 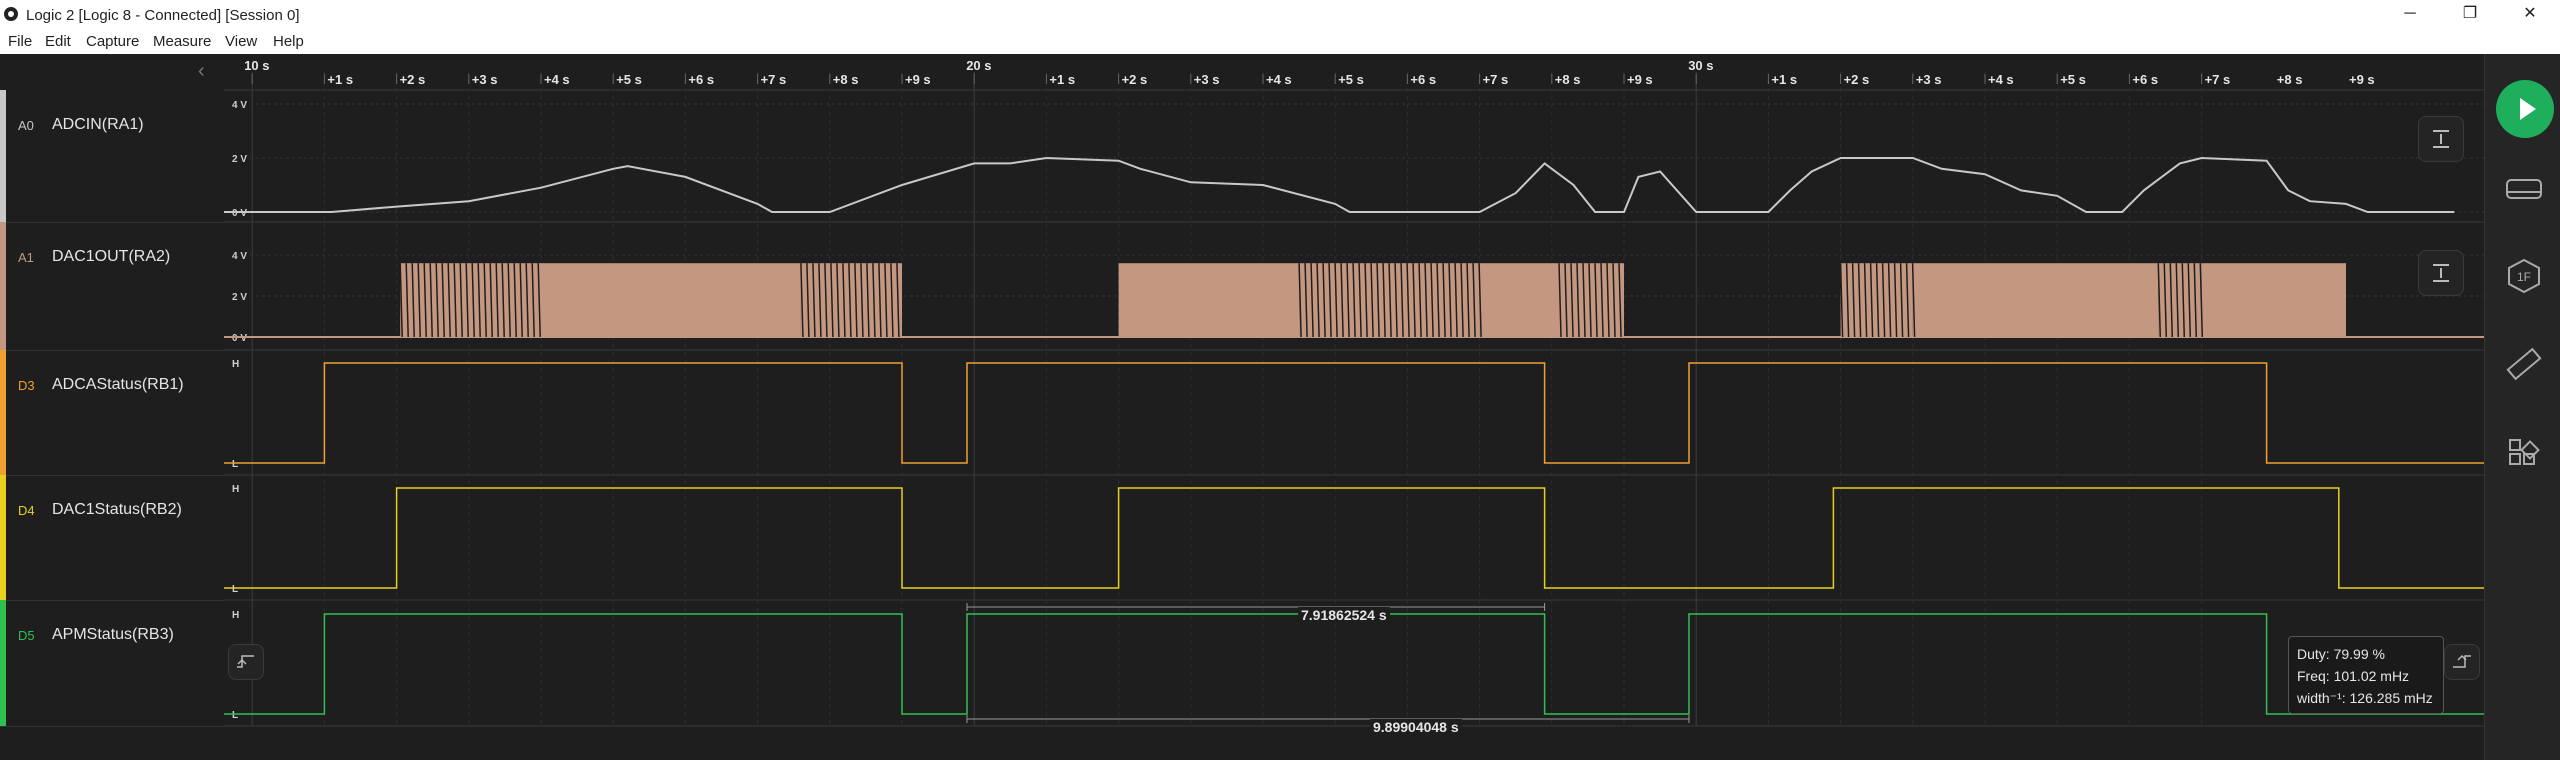 I want to click on ruler-label: +2 s, so click(x=1135, y=79).